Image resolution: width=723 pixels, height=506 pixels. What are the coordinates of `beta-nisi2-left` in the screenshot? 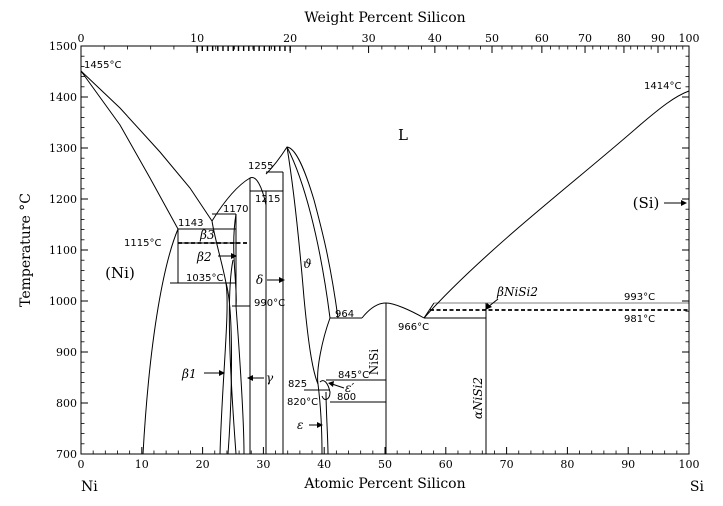 It's located at (429, 310).